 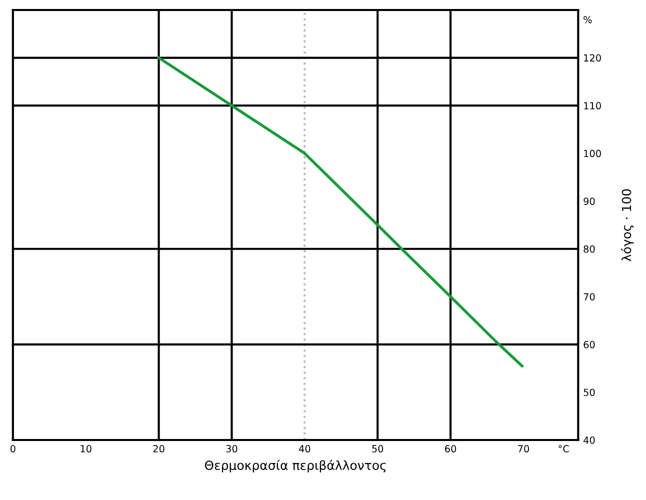 I want to click on y-tick-label: 60, so click(x=589, y=344).